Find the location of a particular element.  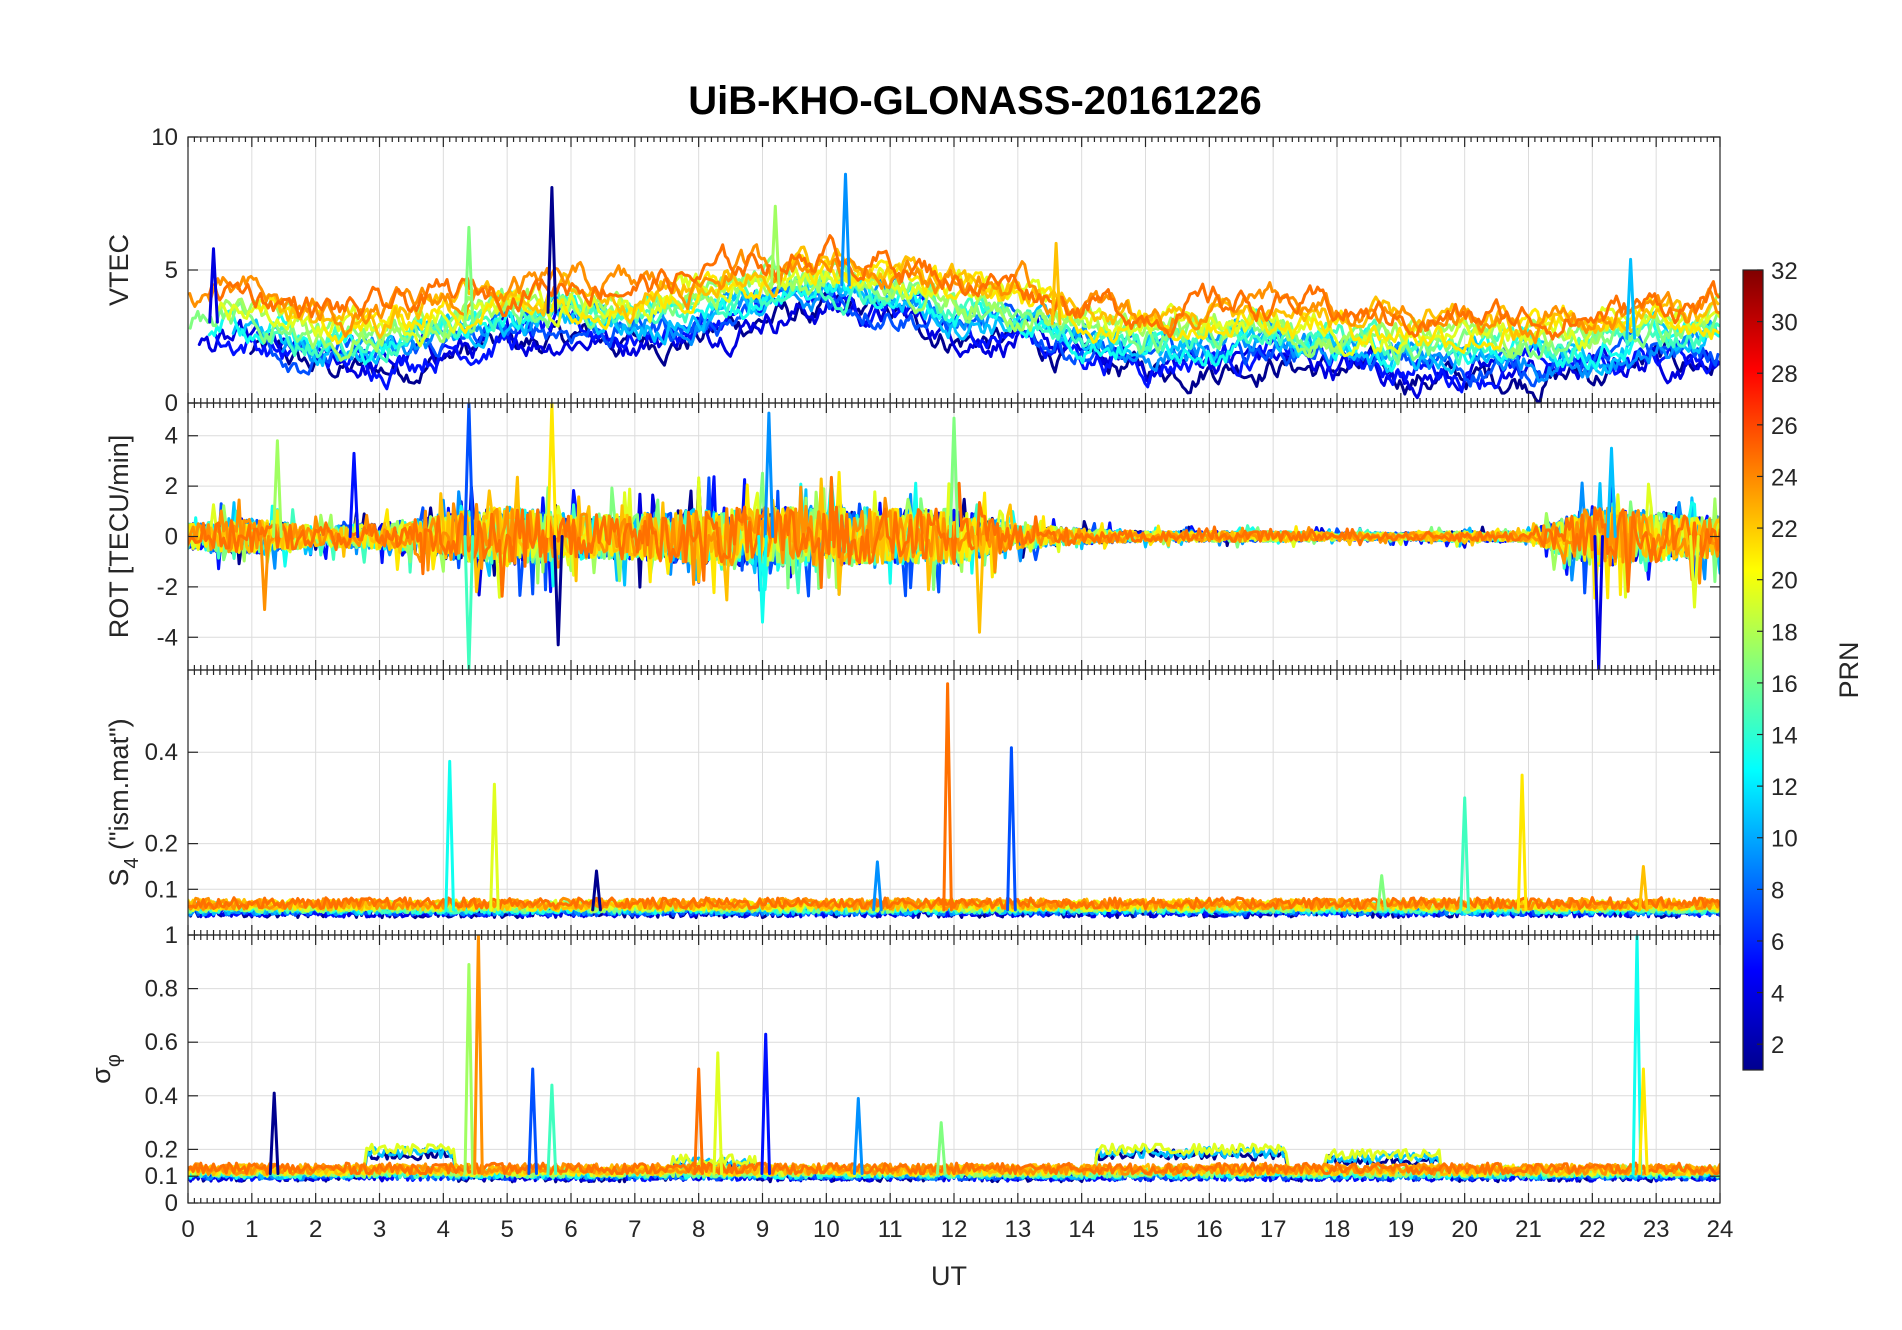

y-tick-label: 0.1 is located at coordinates (161, 1176).